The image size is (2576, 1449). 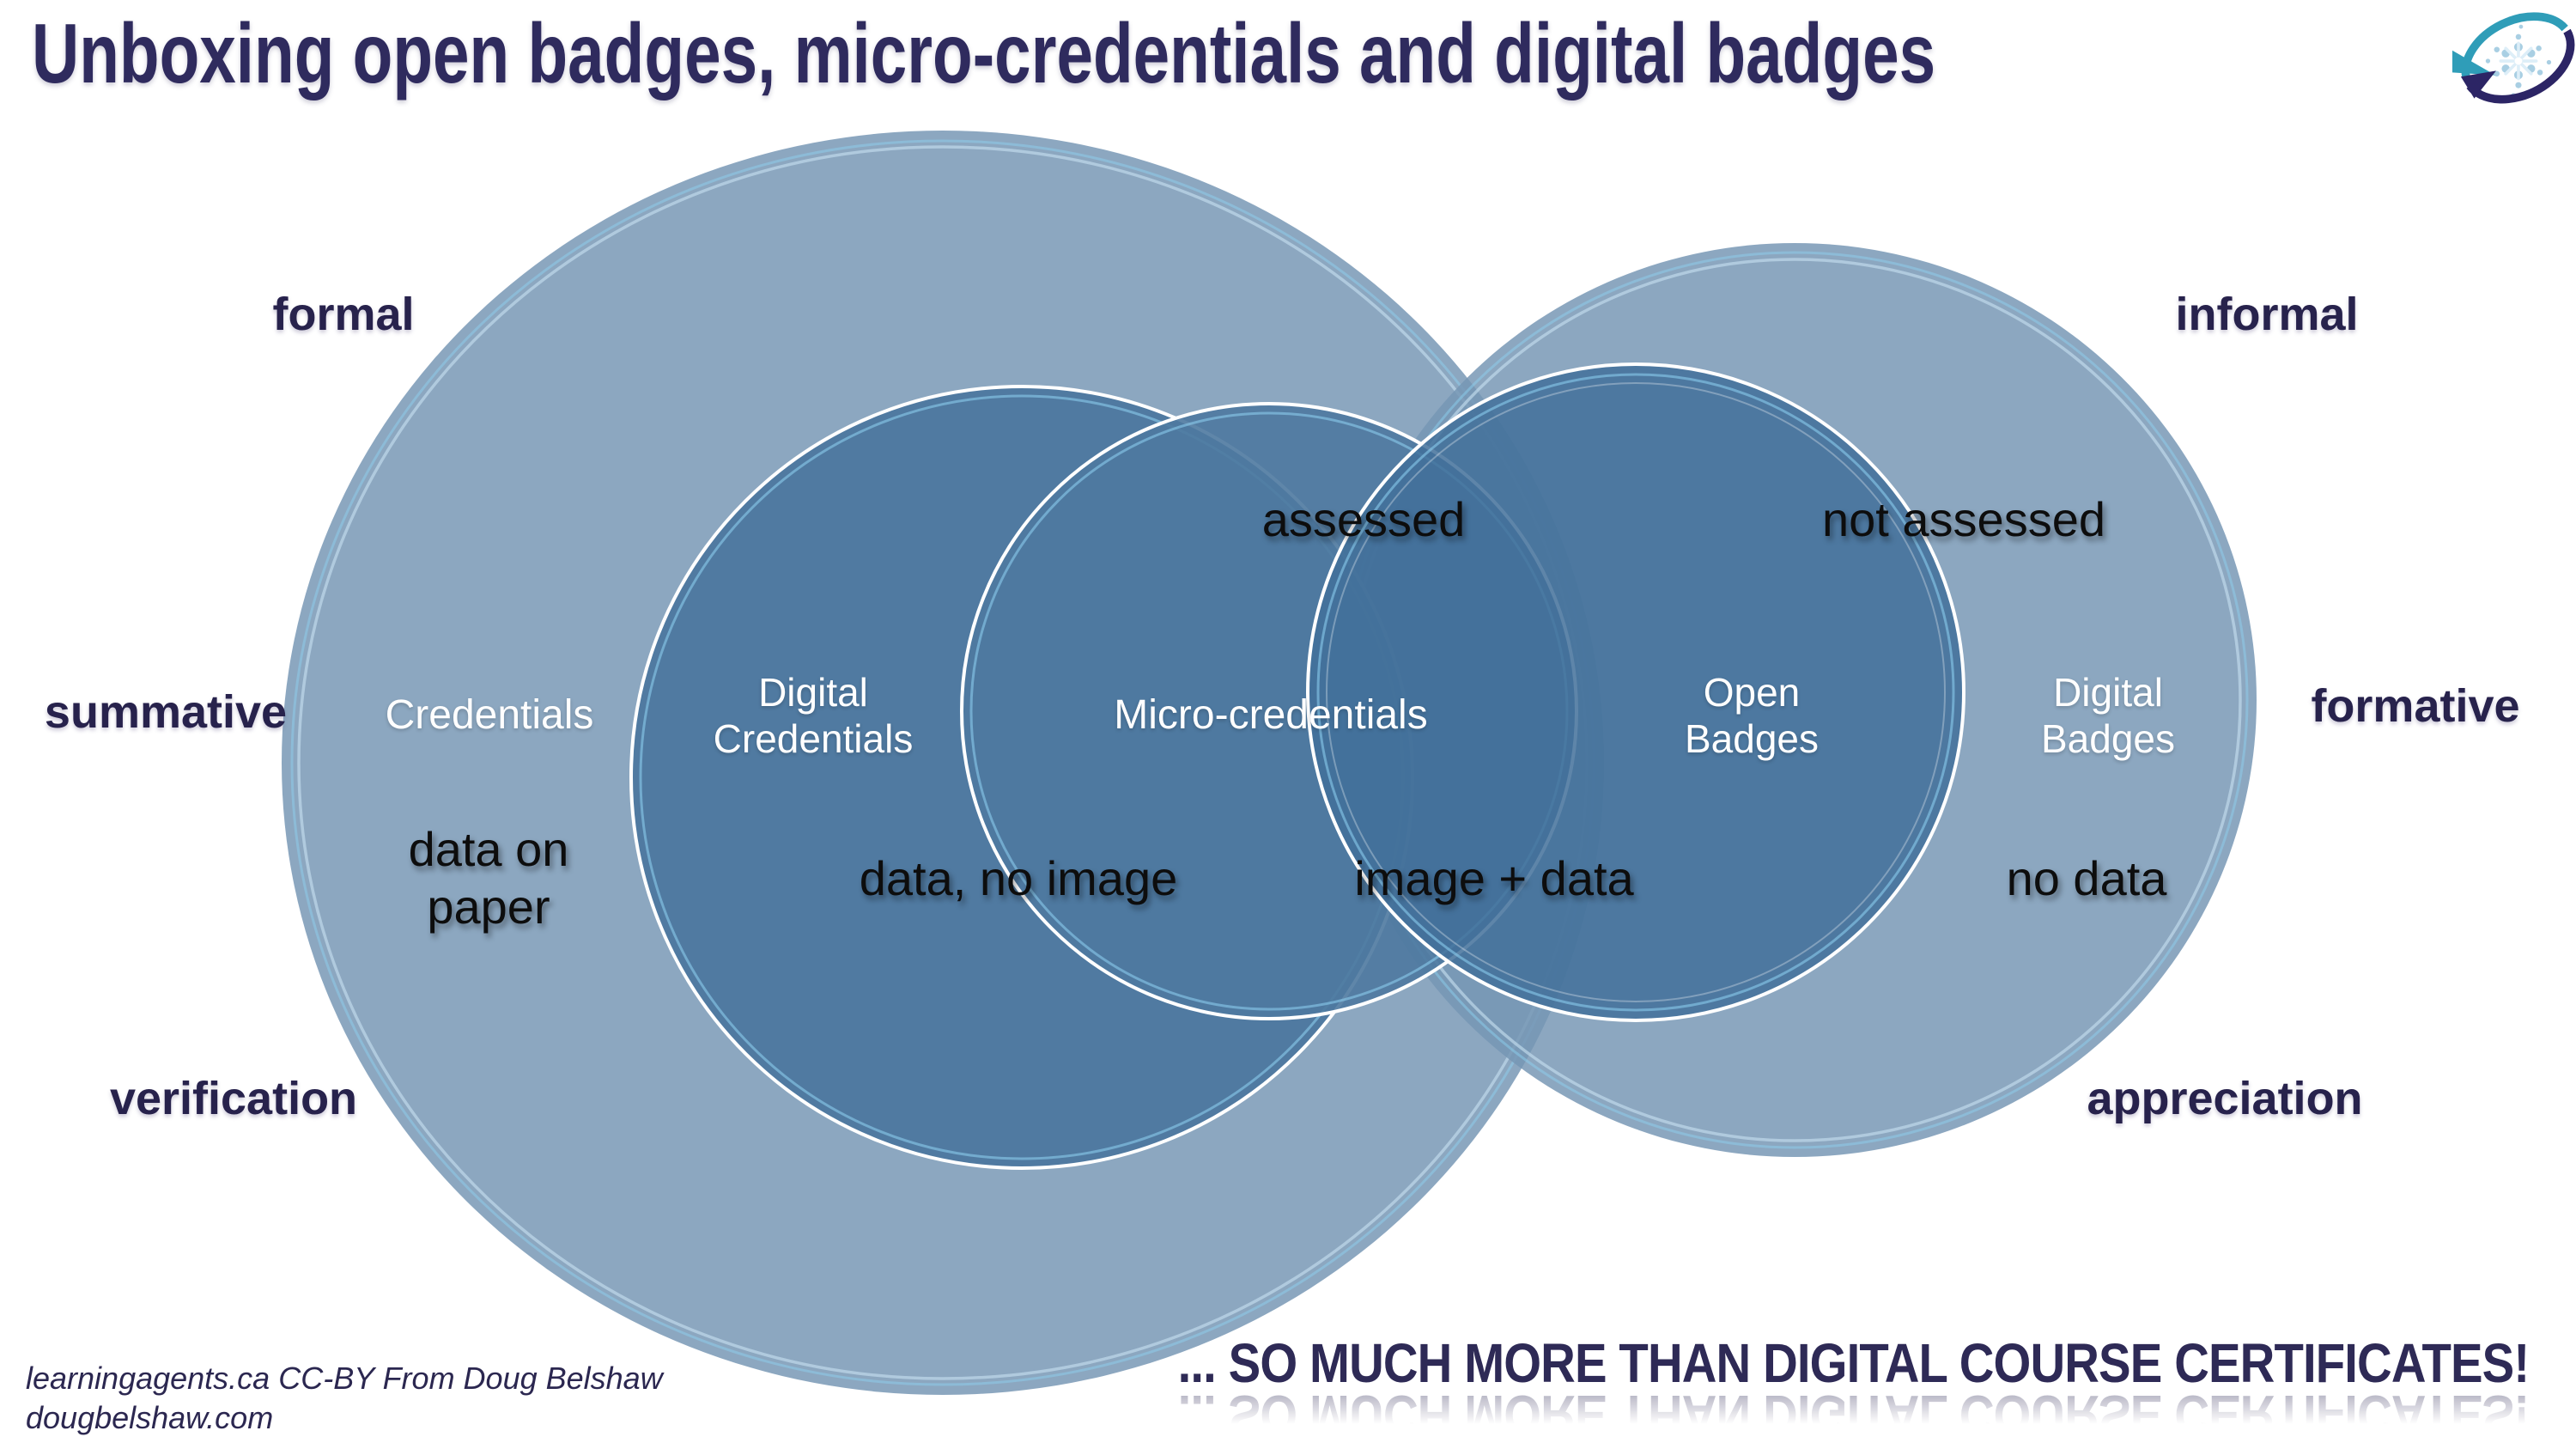 I want to click on open-badges-circle-inner-rim, so click(x=1636, y=692).